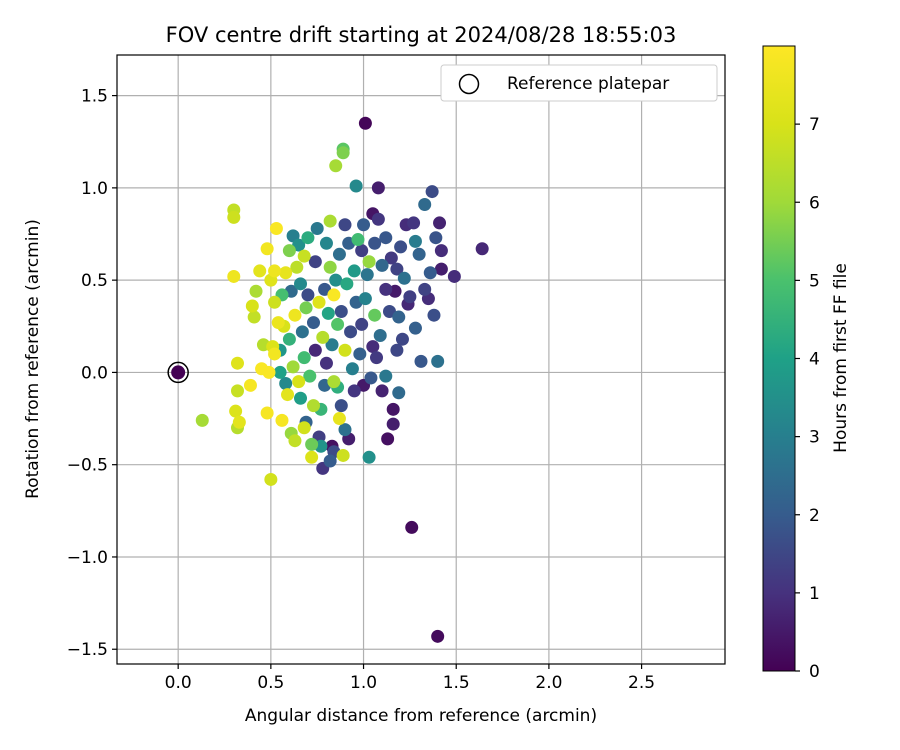 The height and width of the screenshot is (750, 900). I want to click on colorbar: 0 1 2 3 4 5 6 7 Hours from first FF file, so click(806, 363).